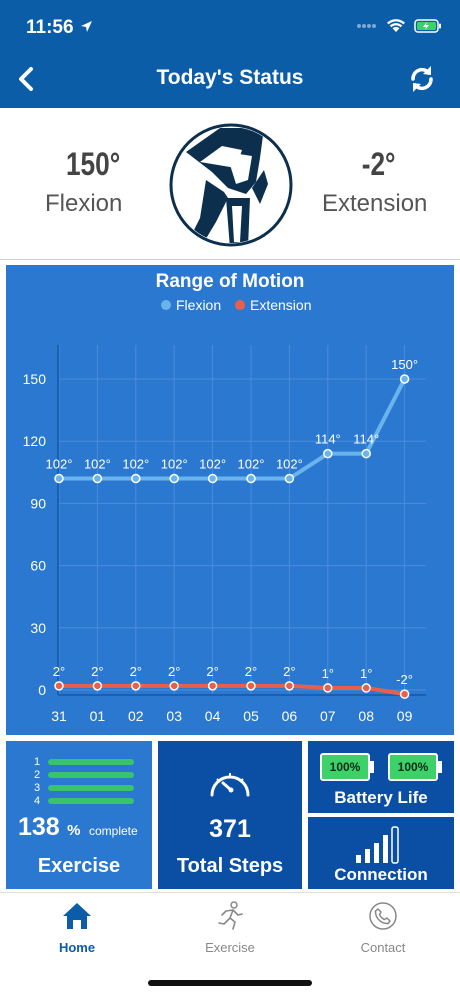  I want to click on exercise-list-item: 2, so click(84, 774).